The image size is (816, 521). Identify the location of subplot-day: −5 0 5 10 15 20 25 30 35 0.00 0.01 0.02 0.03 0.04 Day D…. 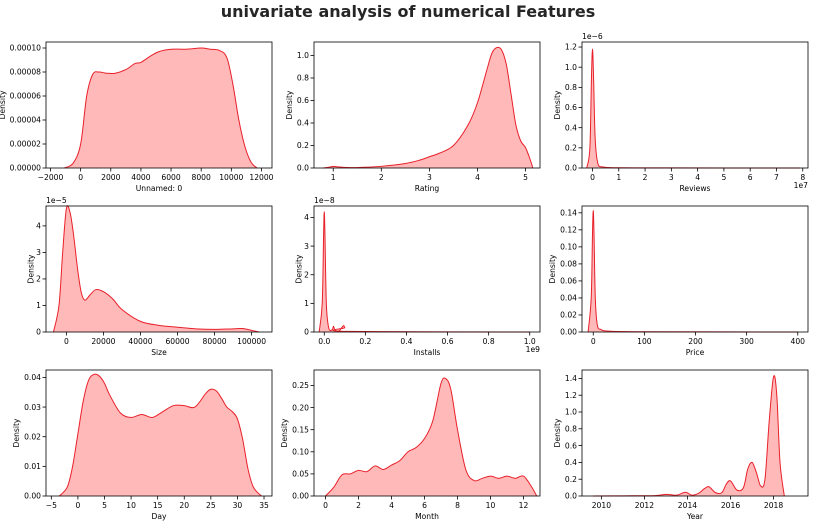
(142, 445).